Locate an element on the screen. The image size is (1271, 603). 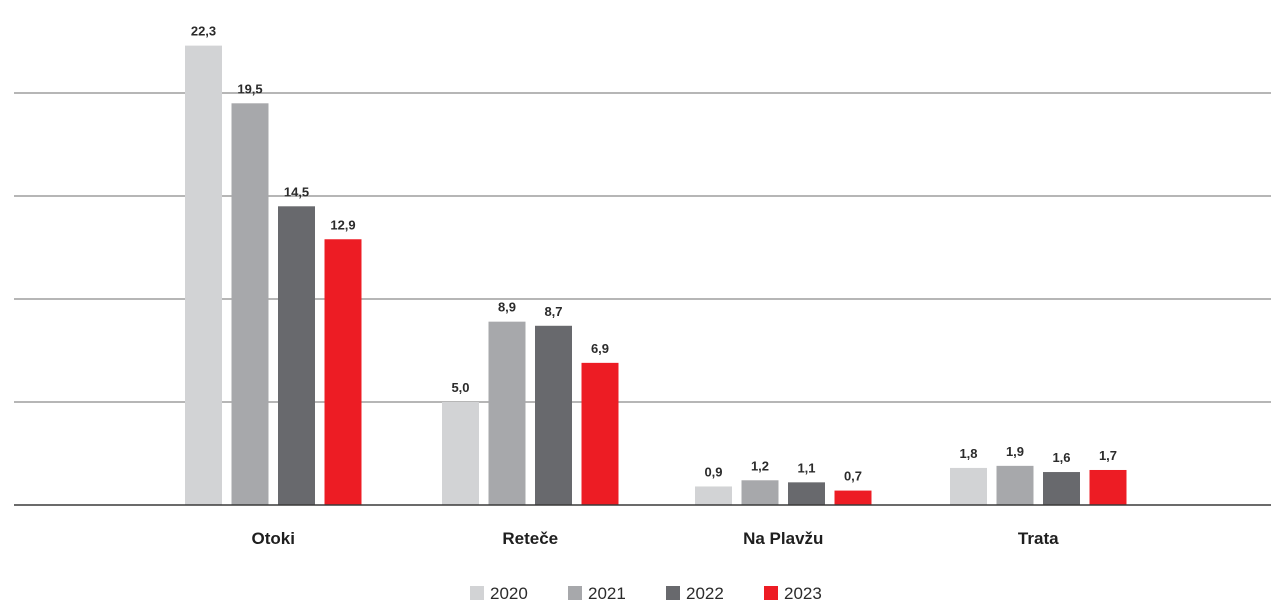
bar-value-label: 5,0 is located at coordinates (460, 387).